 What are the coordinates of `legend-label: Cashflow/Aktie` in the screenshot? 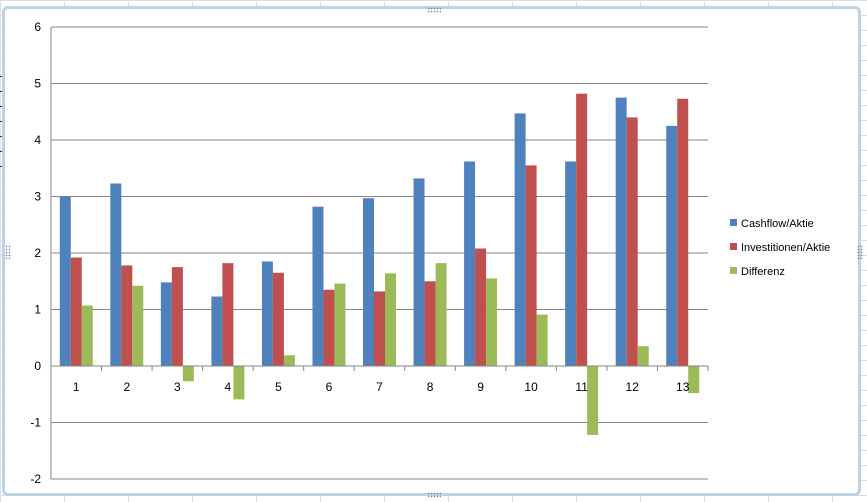 It's located at (777, 224).